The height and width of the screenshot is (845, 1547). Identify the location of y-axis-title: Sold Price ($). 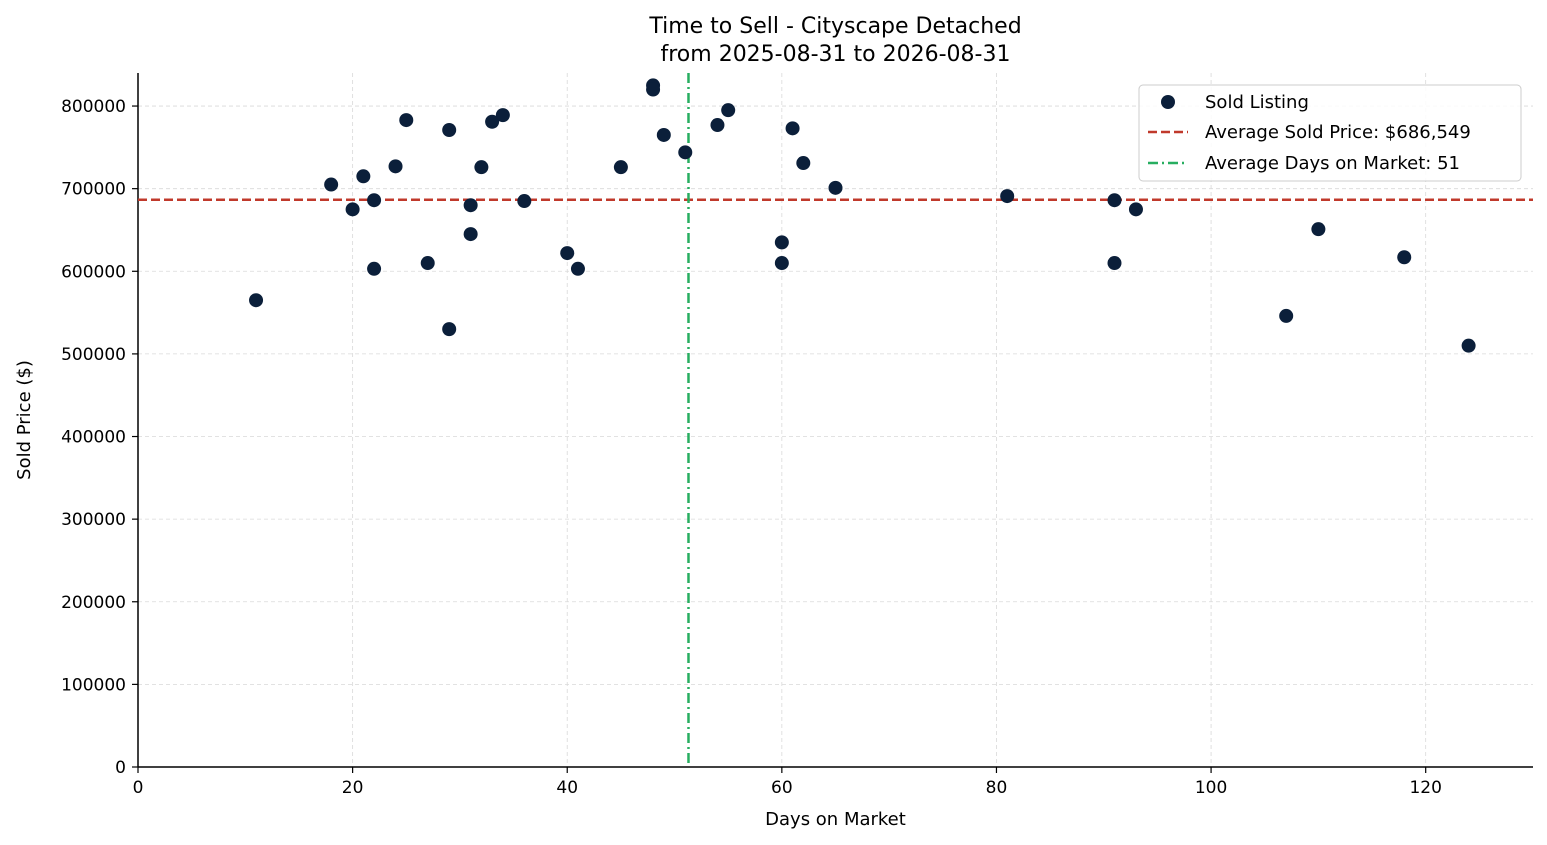
(24, 420).